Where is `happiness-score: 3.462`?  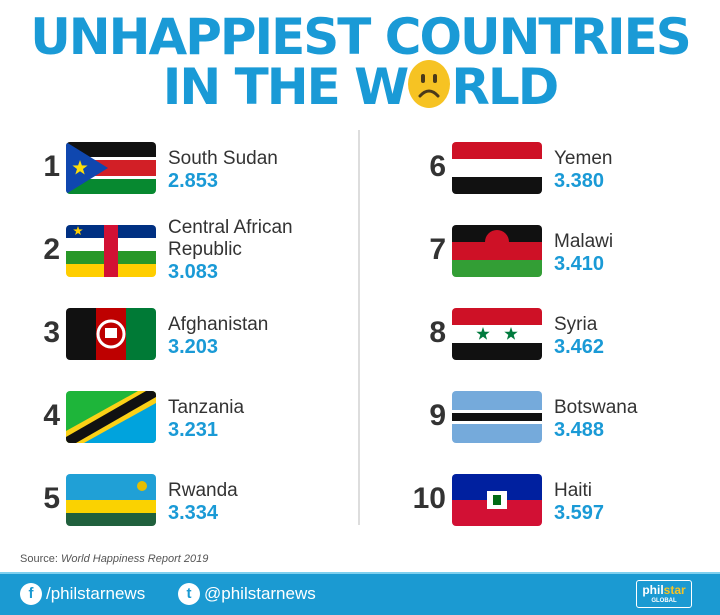 happiness-score: 3.462 is located at coordinates (579, 347).